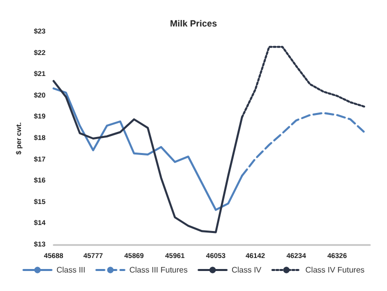  I want to click on legend-label: Class III Futures, so click(158, 270).